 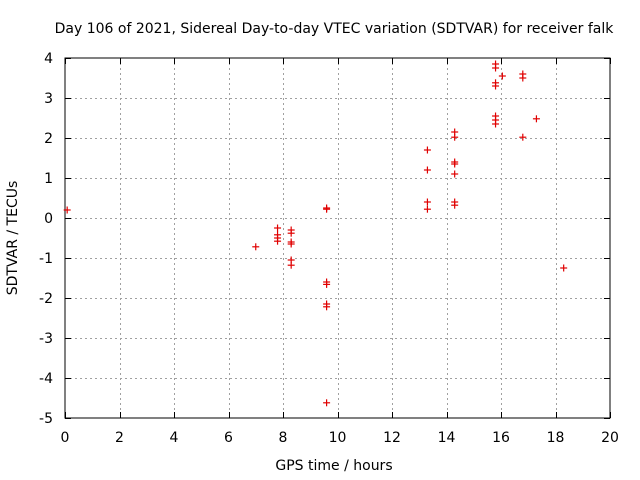 What do you see at coordinates (283, 438) in the screenshot?
I see `x-tick-label: 8` at bounding box center [283, 438].